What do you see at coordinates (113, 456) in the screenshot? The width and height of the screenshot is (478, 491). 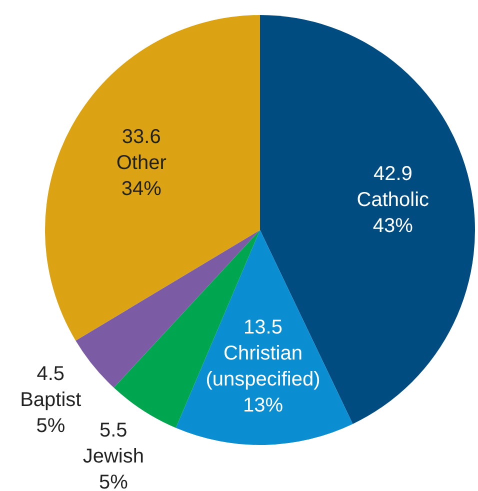 I see `slice-label: Jewish` at bounding box center [113, 456].